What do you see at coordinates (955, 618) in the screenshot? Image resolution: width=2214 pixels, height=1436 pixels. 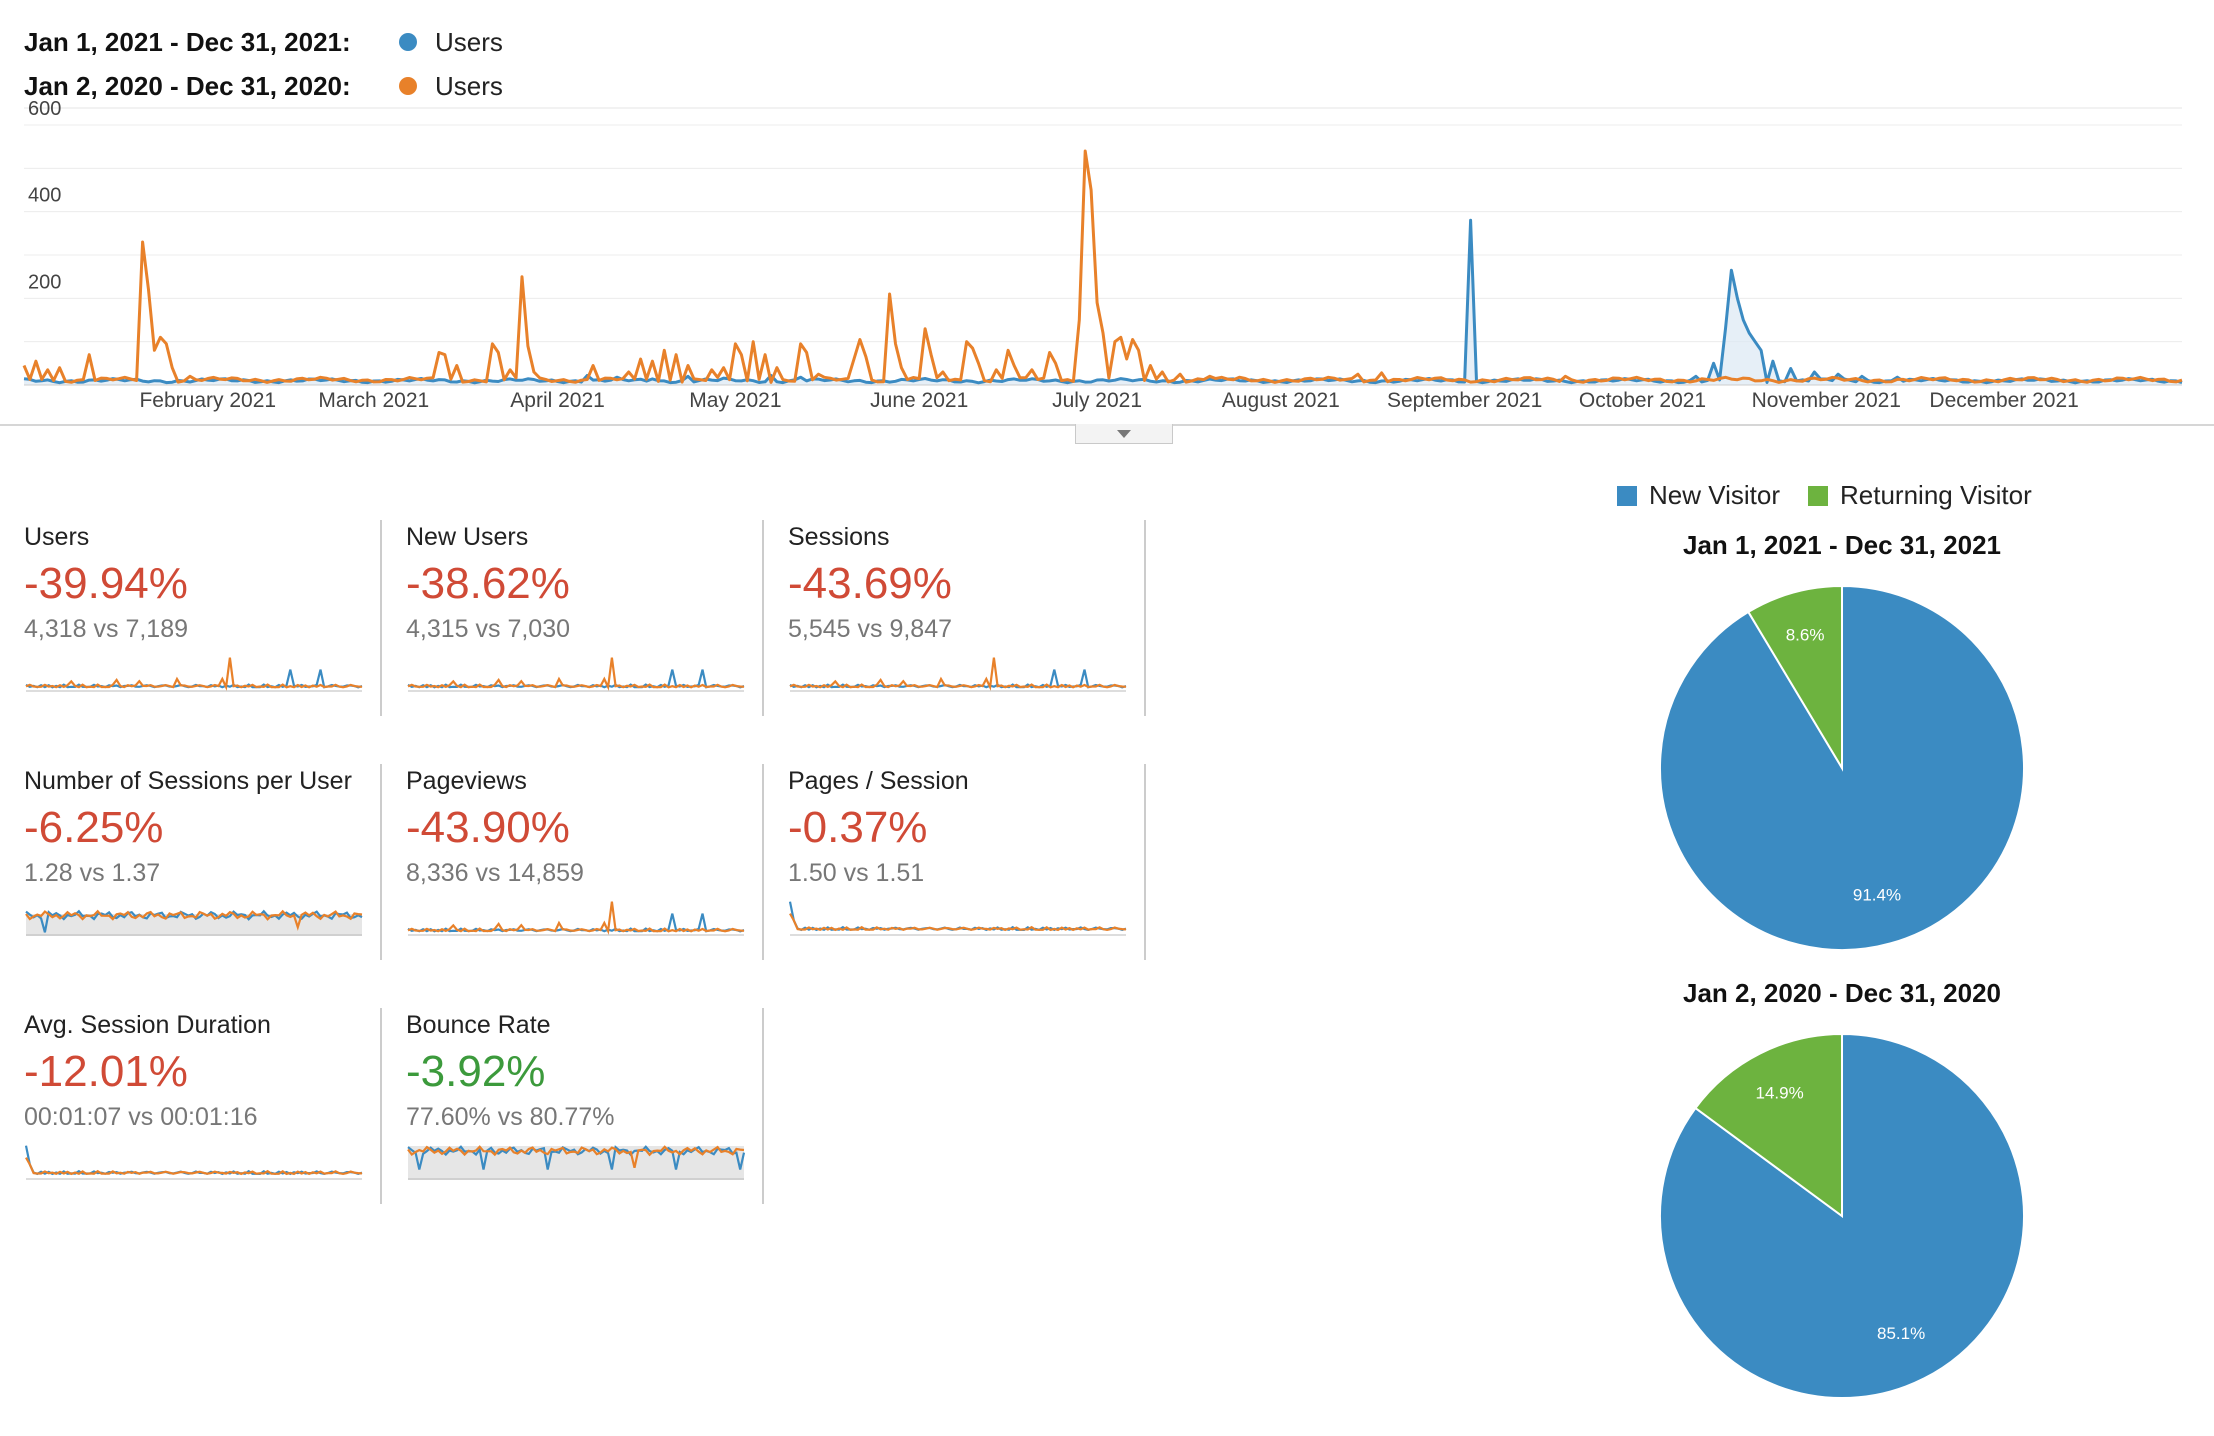 I see `metric-sessions: Sessions -43.69% 5,545 vs 9,847` at bounding box center [955, 618].